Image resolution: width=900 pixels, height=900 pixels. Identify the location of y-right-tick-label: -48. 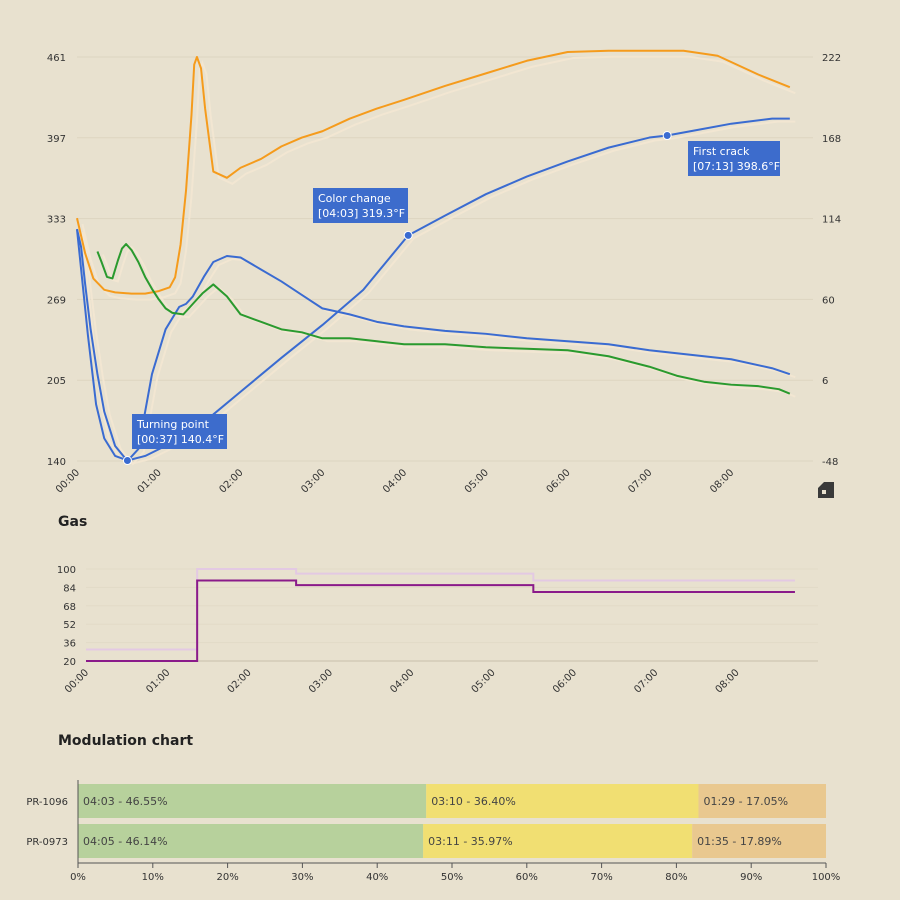
(830, 462).